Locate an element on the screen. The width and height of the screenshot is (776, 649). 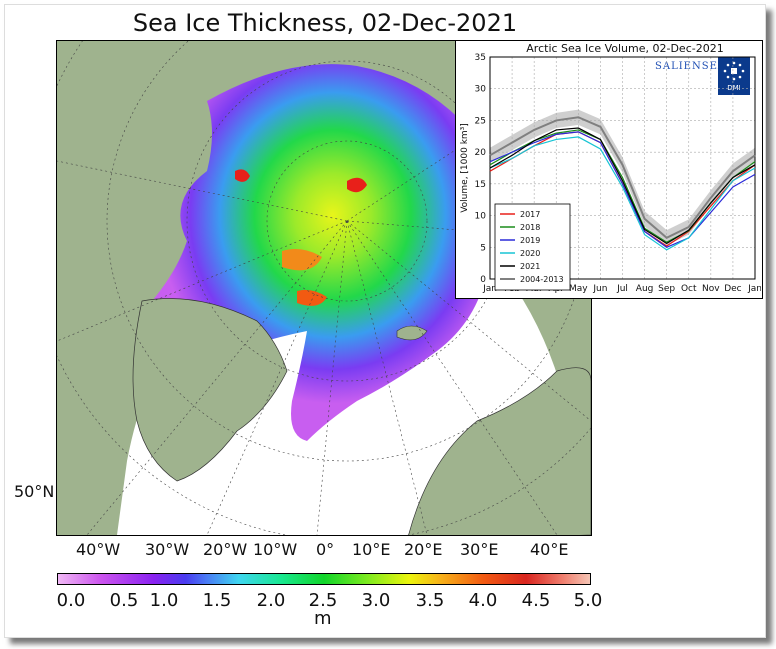
y-tick-label: 35 is located at coordinates (480, 58).